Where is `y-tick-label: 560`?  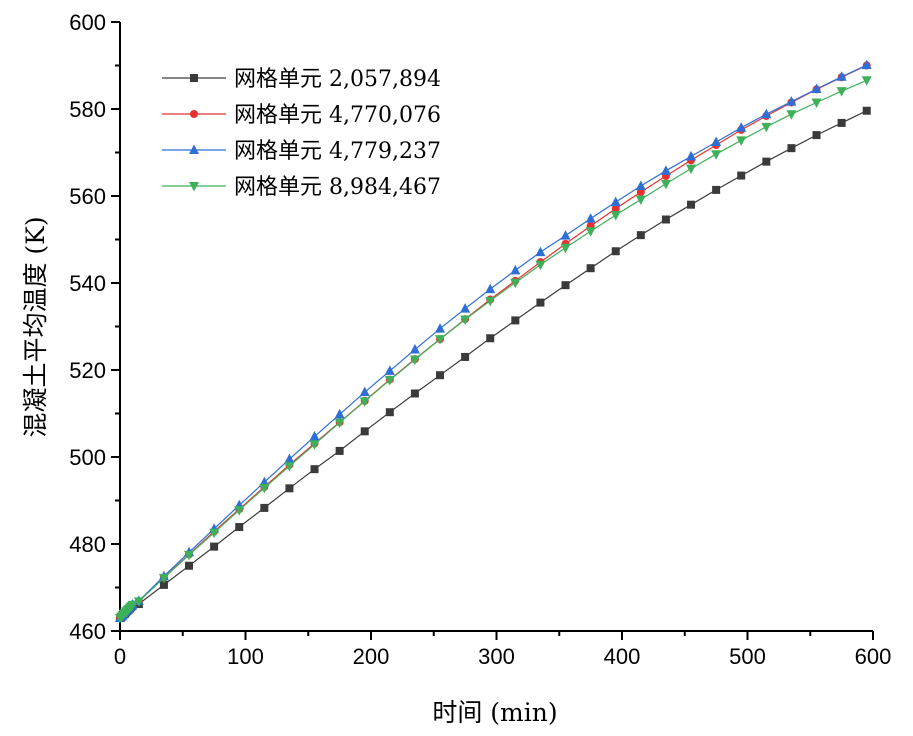 y-tick-label: 560 is located at coordinates (87, 196).